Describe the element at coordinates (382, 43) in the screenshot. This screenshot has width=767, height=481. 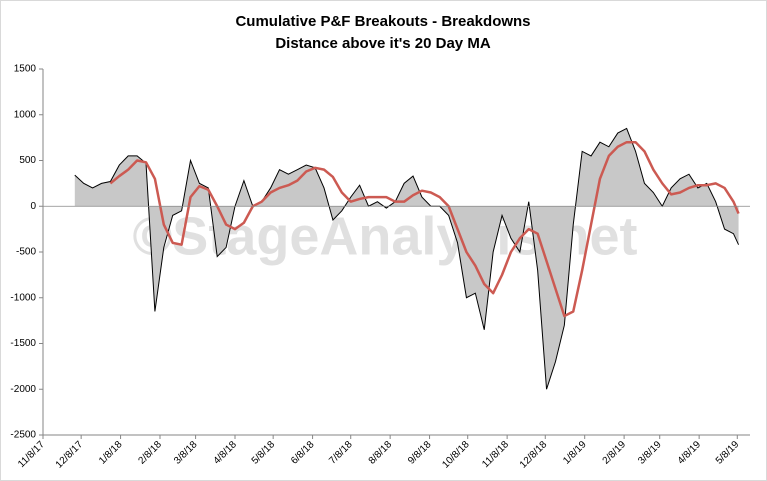
I see `chart-subtitle: Distance above it's 20 Day MA` at that location.